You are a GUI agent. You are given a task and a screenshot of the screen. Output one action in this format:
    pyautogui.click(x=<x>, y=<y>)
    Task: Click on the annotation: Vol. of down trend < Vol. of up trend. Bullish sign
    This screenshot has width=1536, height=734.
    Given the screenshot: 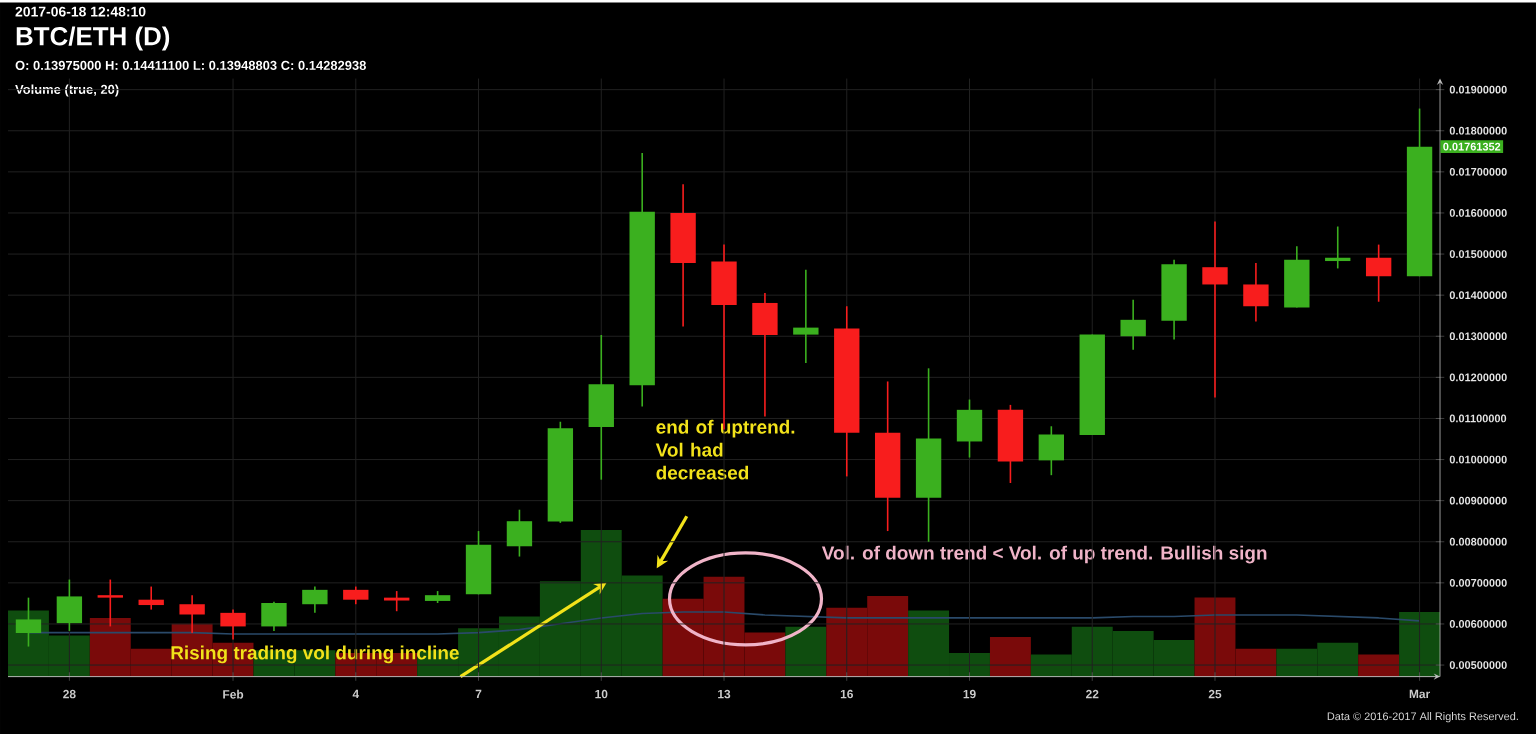 What is the action you would take?
    pyautogui.click(x=1044, y=554)
    